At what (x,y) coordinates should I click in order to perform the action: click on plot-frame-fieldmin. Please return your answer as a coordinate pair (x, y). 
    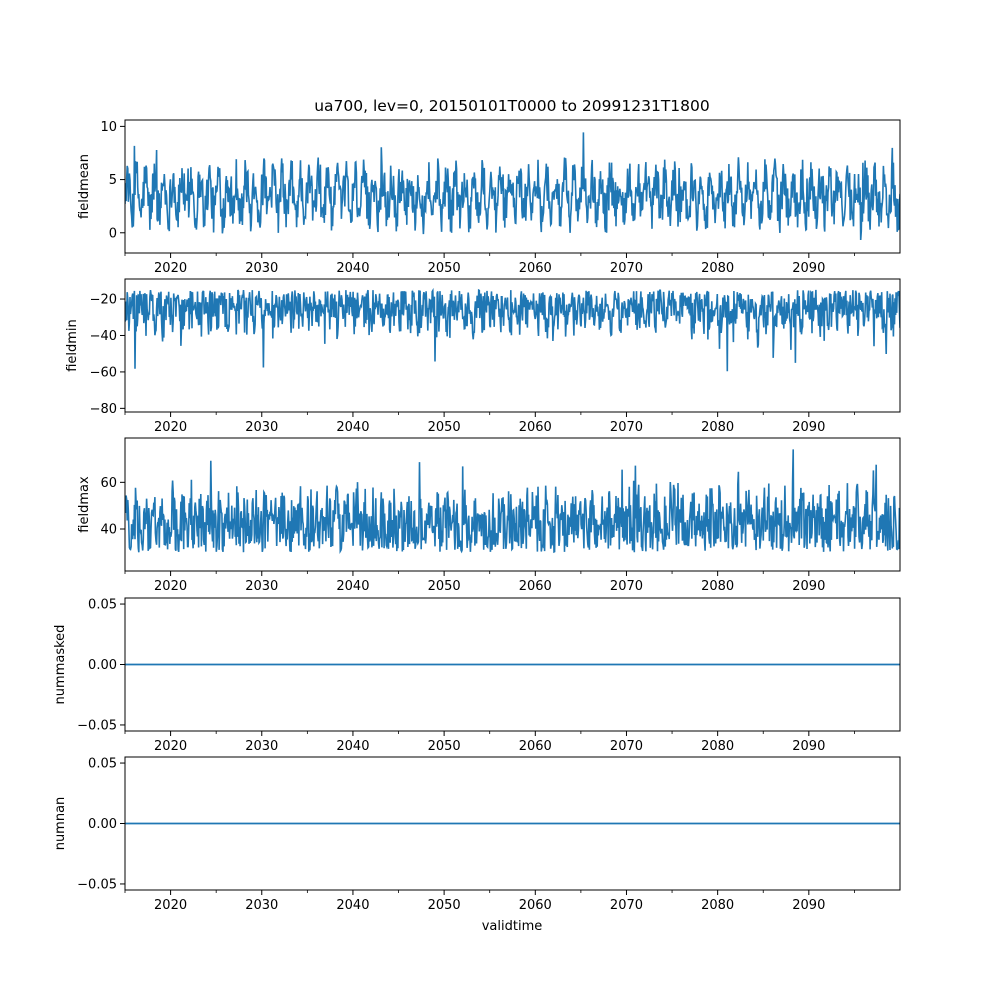
    Looking at the image, I should click on (512, 345).